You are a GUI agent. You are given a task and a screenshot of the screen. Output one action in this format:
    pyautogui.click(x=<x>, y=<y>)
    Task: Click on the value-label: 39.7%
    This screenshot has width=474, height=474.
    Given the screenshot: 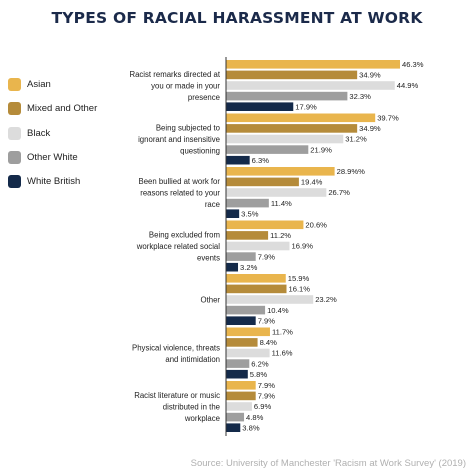 What is the action you would take?
    pyautogui.click(x=388, y=118)
    